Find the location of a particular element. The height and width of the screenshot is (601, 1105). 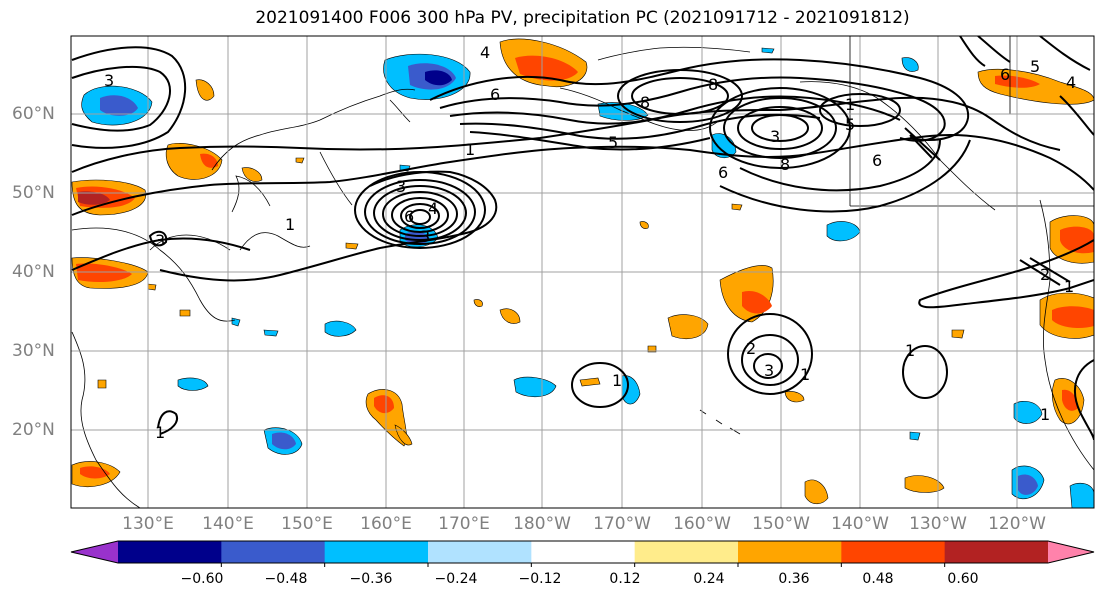

lat-label: 20°N is located at coordinates (33, 430).